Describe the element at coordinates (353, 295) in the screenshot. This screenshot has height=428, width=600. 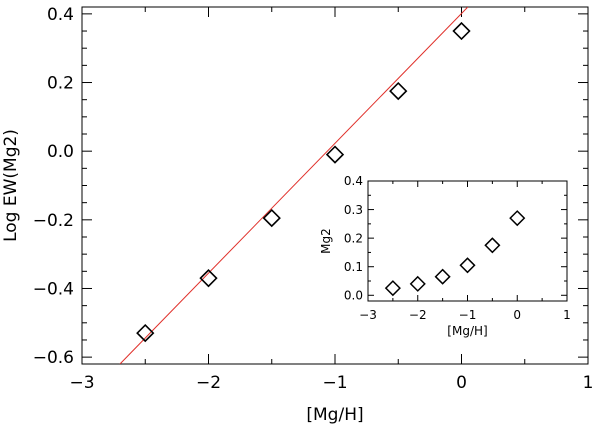
I see `inset-y-tick-label: 0.0` at that location.